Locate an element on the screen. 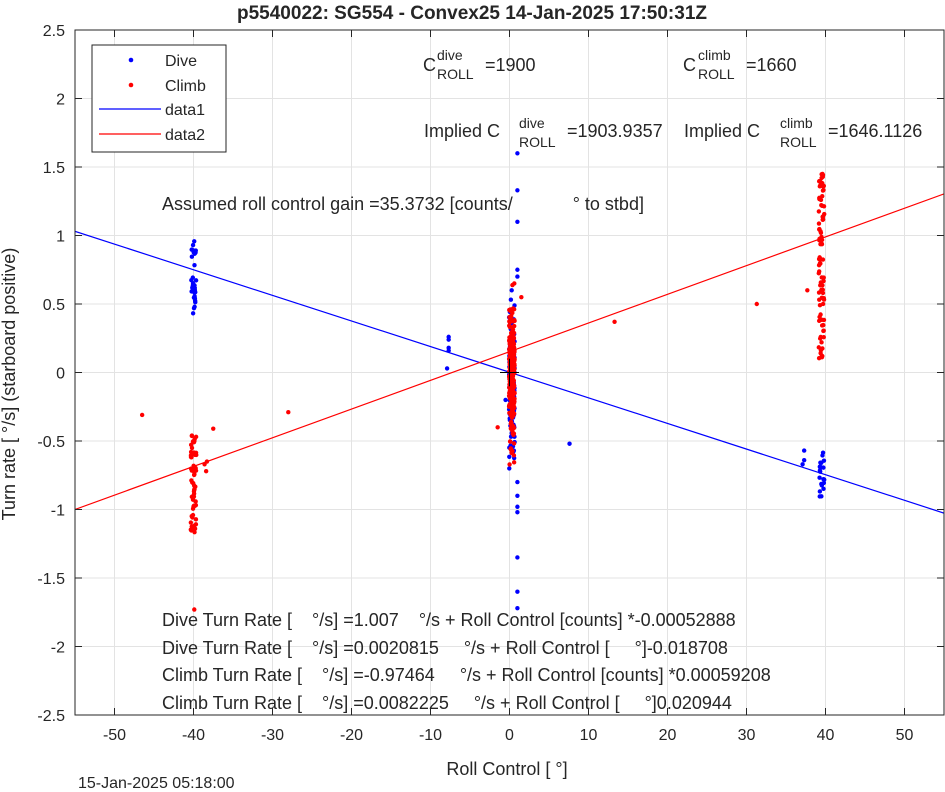 This screenshot has height=792, width=945. timestamp: 15-Jan-2025 05:18:00 is located at coordinates (156, 783).